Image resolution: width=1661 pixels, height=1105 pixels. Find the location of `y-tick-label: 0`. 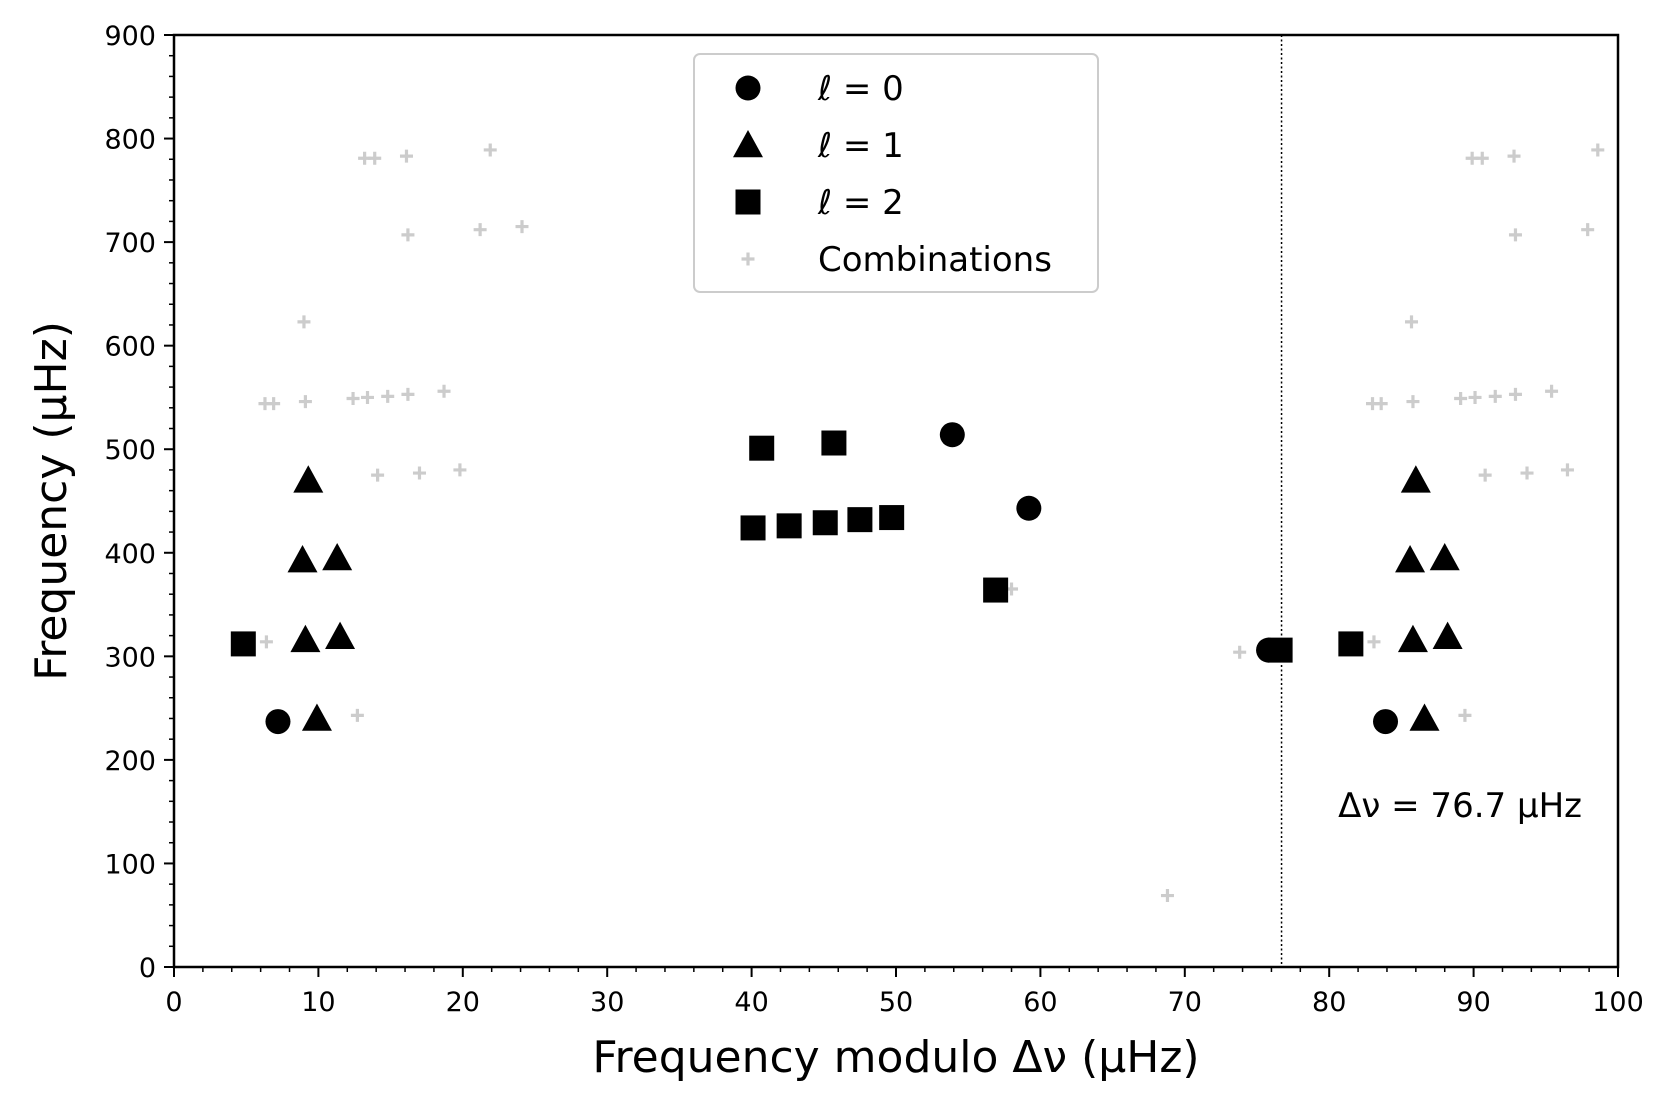

y-tick-label: 0 is located at coordinates (147, 968).